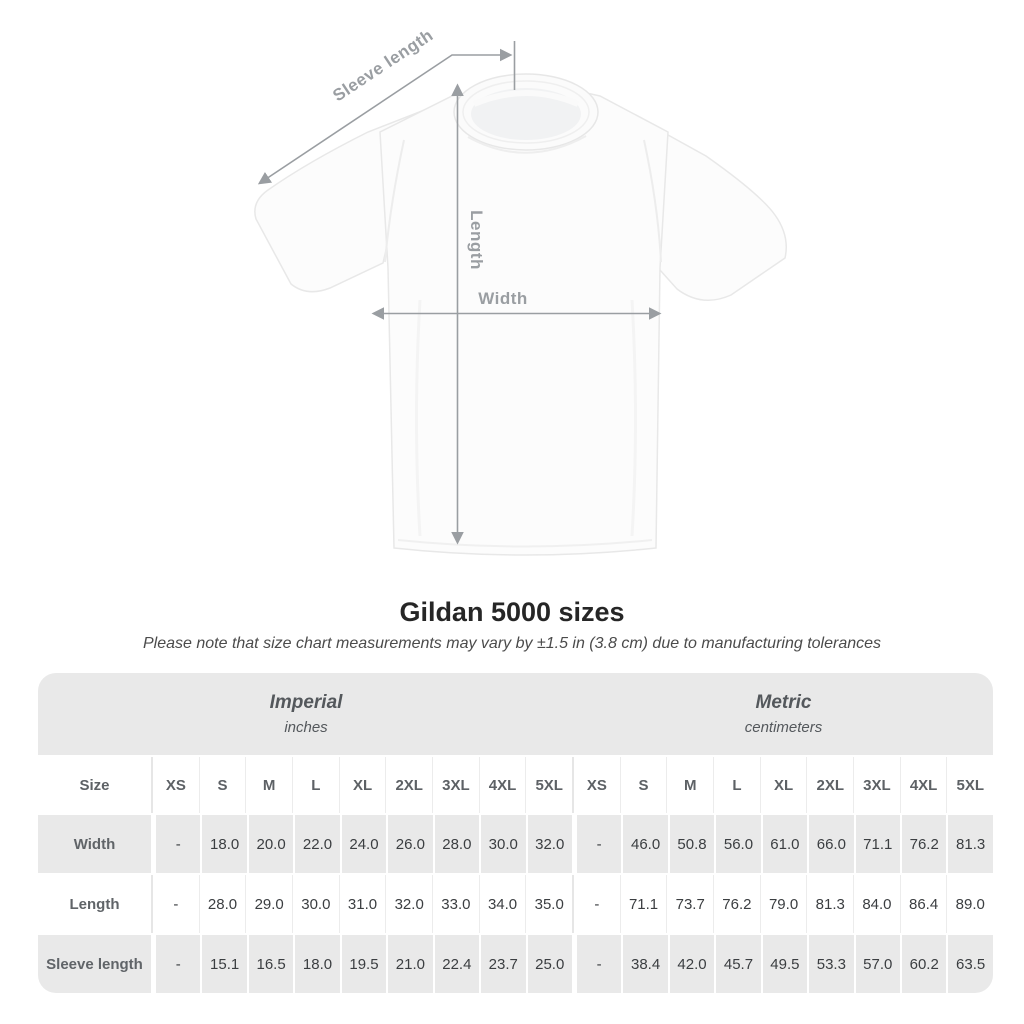 The image size is (1024, 1024). Describe the element at coordinates (409, 964) in the screenshot. I see `value-cell: 21.0` at that location.